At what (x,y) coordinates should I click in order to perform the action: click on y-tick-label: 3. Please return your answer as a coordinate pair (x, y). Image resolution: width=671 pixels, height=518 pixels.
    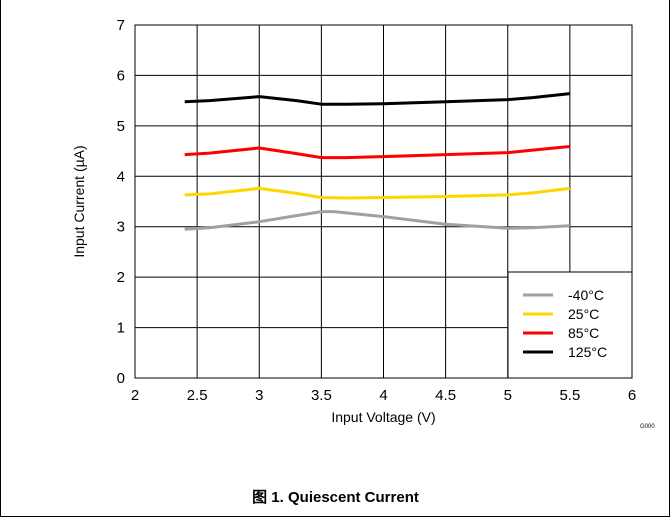
    Looking at the image, I should click on (121, 227).